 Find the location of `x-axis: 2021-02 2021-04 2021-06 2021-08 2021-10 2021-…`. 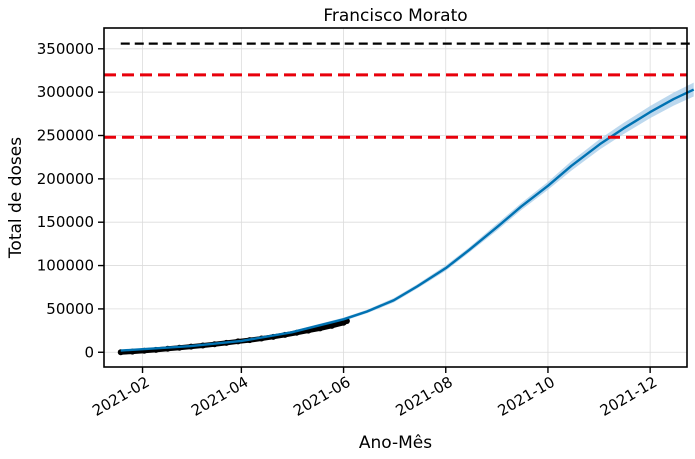

x-axis: 2021-02 2021-04 2021-06 2021-08 2021-10 2021-… is located at coordinates (374, 393).